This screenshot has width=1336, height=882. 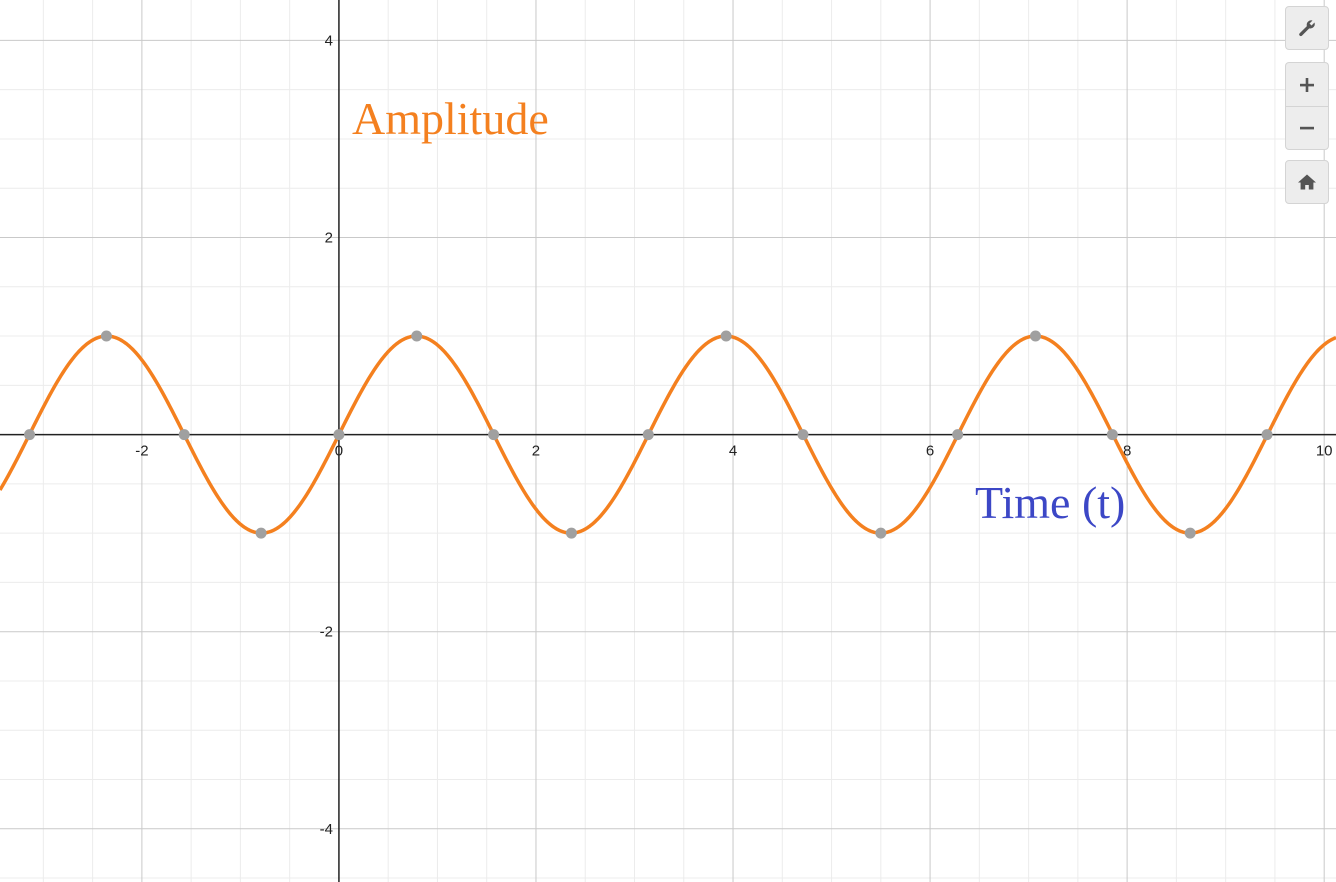 I want to click on zoom-out-button, so click(x=1307, y=128).